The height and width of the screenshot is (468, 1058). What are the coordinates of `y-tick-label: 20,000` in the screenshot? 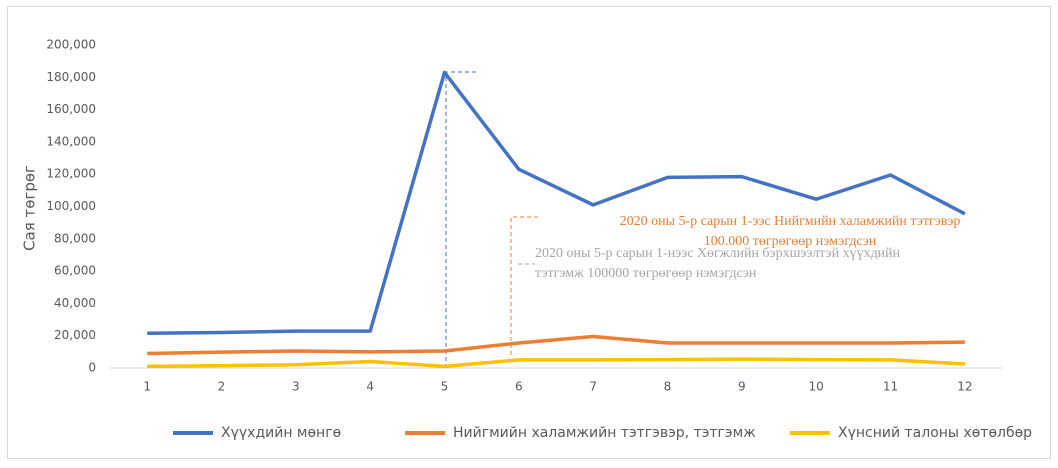 It's located at (75, 335).